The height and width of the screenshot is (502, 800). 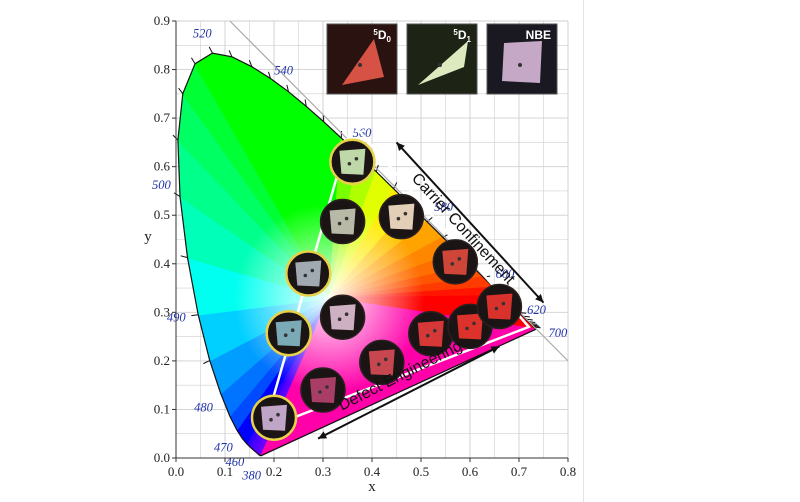 I want to click on x-tick-label: 0.2, so click(x=274, y=471).